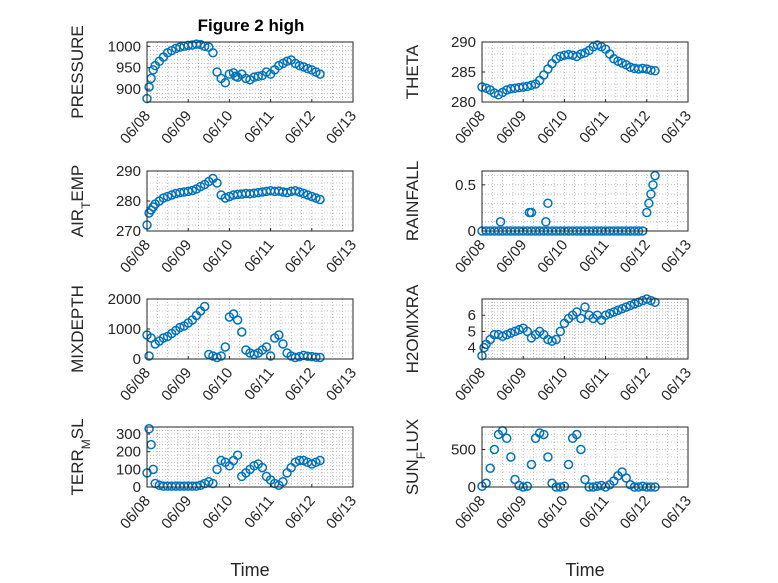  What do you see at coordinates (463, 72) in the screenshot?
I see `y-tick-label: 285` at bounding box center [463, 72].